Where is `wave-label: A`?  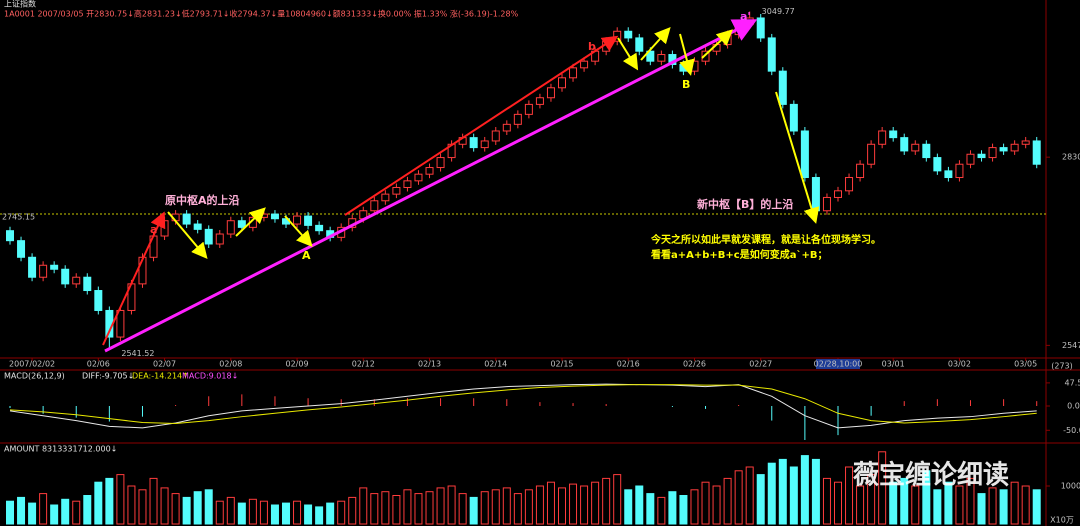 wave-label: A is located at coordinates (306, 255).